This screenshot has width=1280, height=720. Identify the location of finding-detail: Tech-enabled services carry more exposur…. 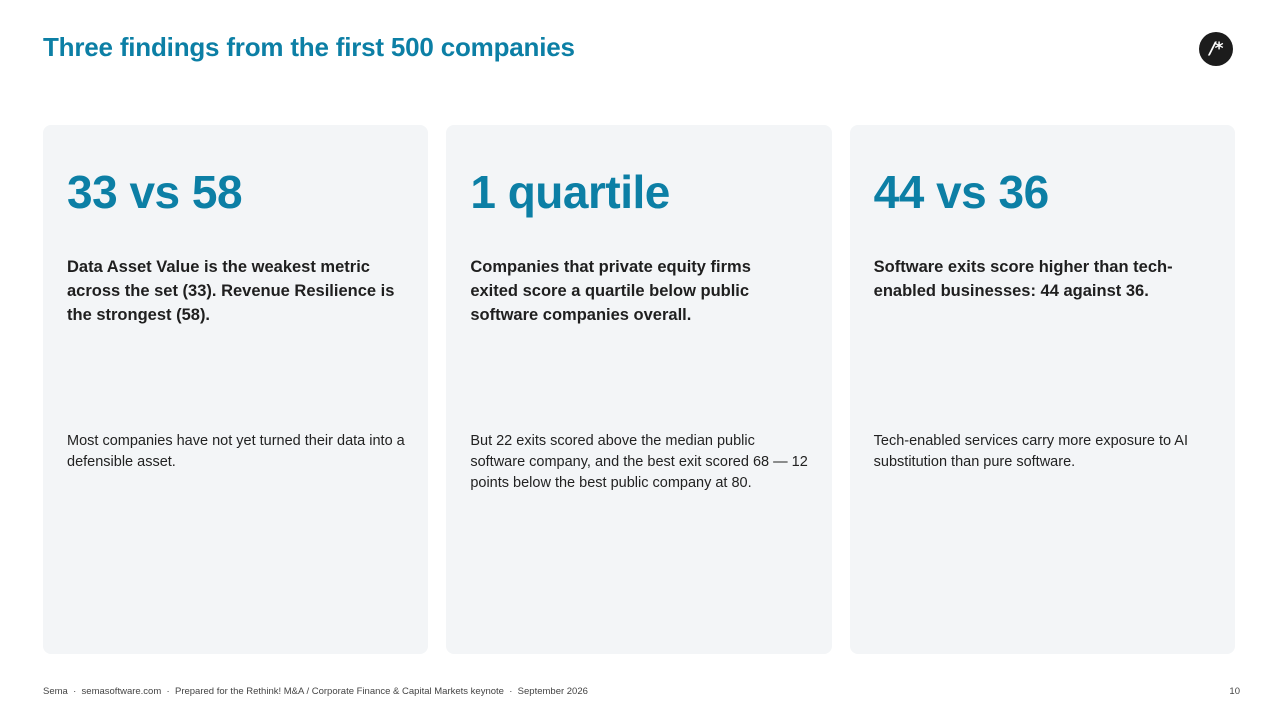
(1030, 451).